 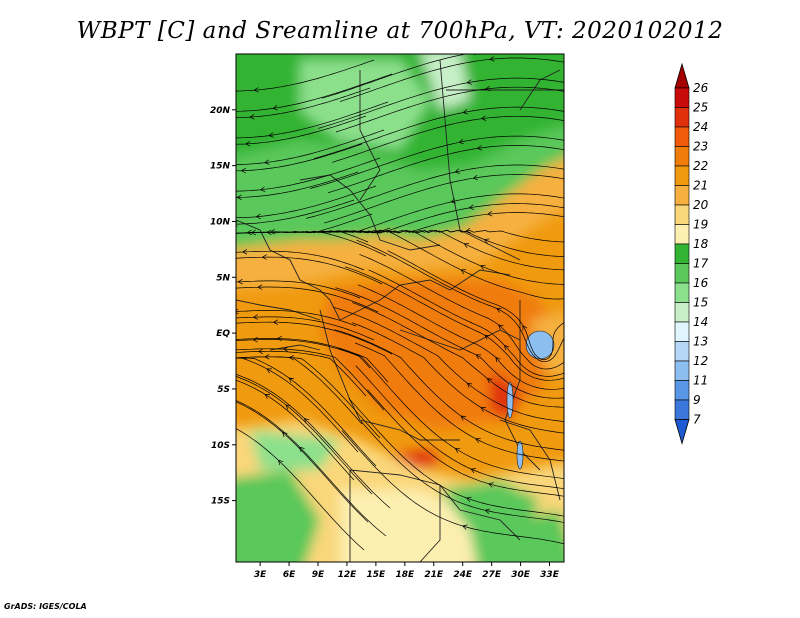 I want to click on lon-label: 12E, so click(x=348, y=575).